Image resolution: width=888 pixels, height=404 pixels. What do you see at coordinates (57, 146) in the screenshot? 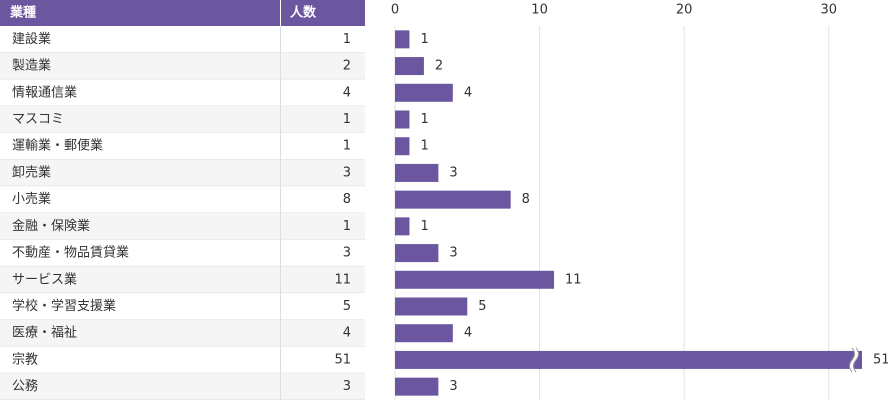
I see `category-label: 運輸業・郵便業` at bounding box center [57, 146].